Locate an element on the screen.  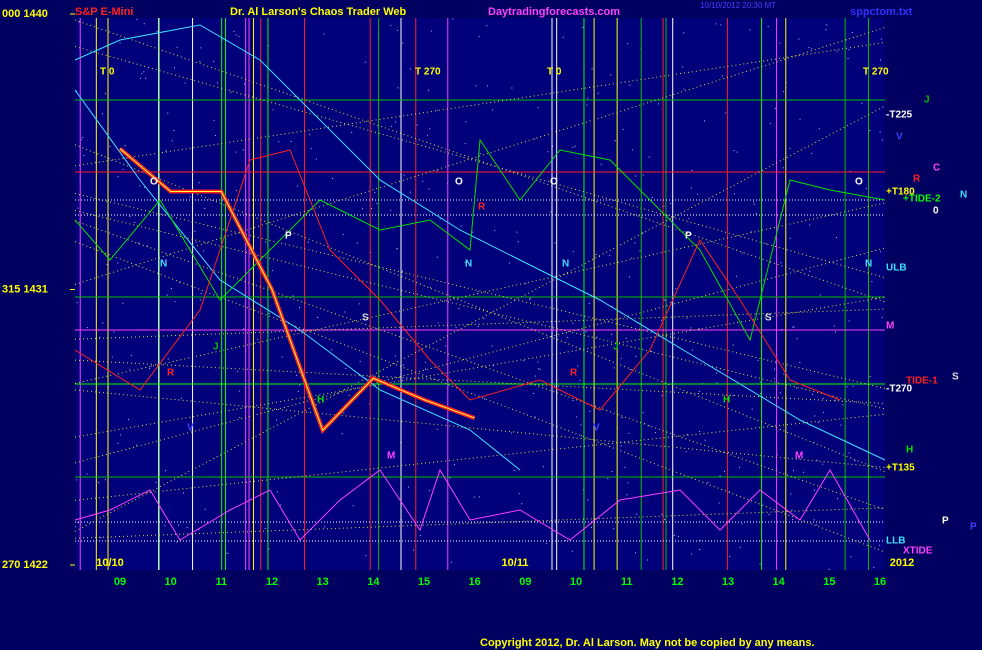
annotation: +TIDE-2 is located at coordinates (922, 199).